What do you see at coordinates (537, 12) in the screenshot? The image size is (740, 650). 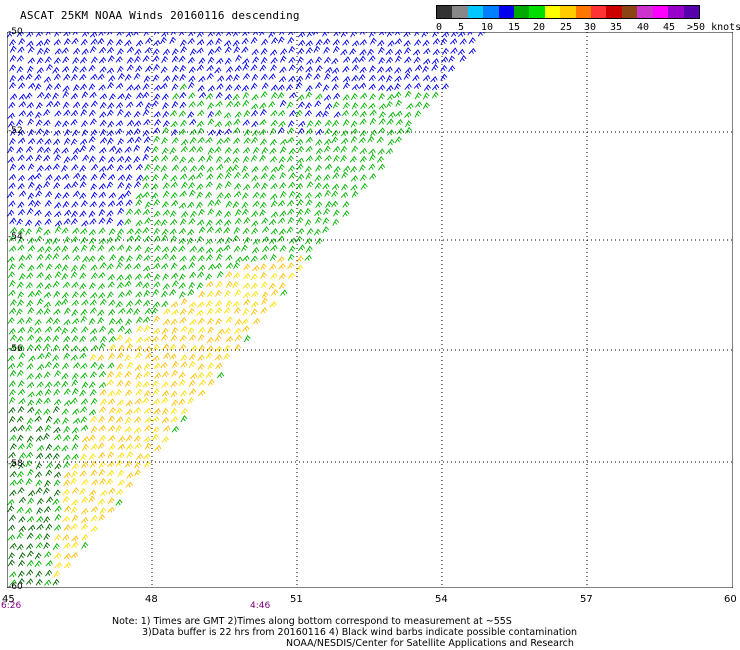 I see `legend-swatch` at bounding box center [537, 12].